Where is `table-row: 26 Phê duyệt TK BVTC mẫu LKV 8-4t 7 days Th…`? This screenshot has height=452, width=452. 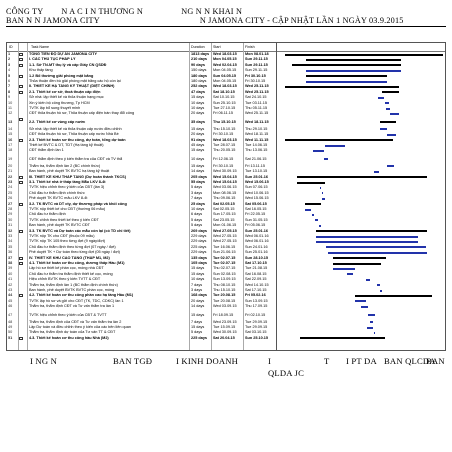 table-row: 26 Phê duyệt TK BVTC mẫu LKV 8-4t 7 days Th… is located at coordinates (226, 198).